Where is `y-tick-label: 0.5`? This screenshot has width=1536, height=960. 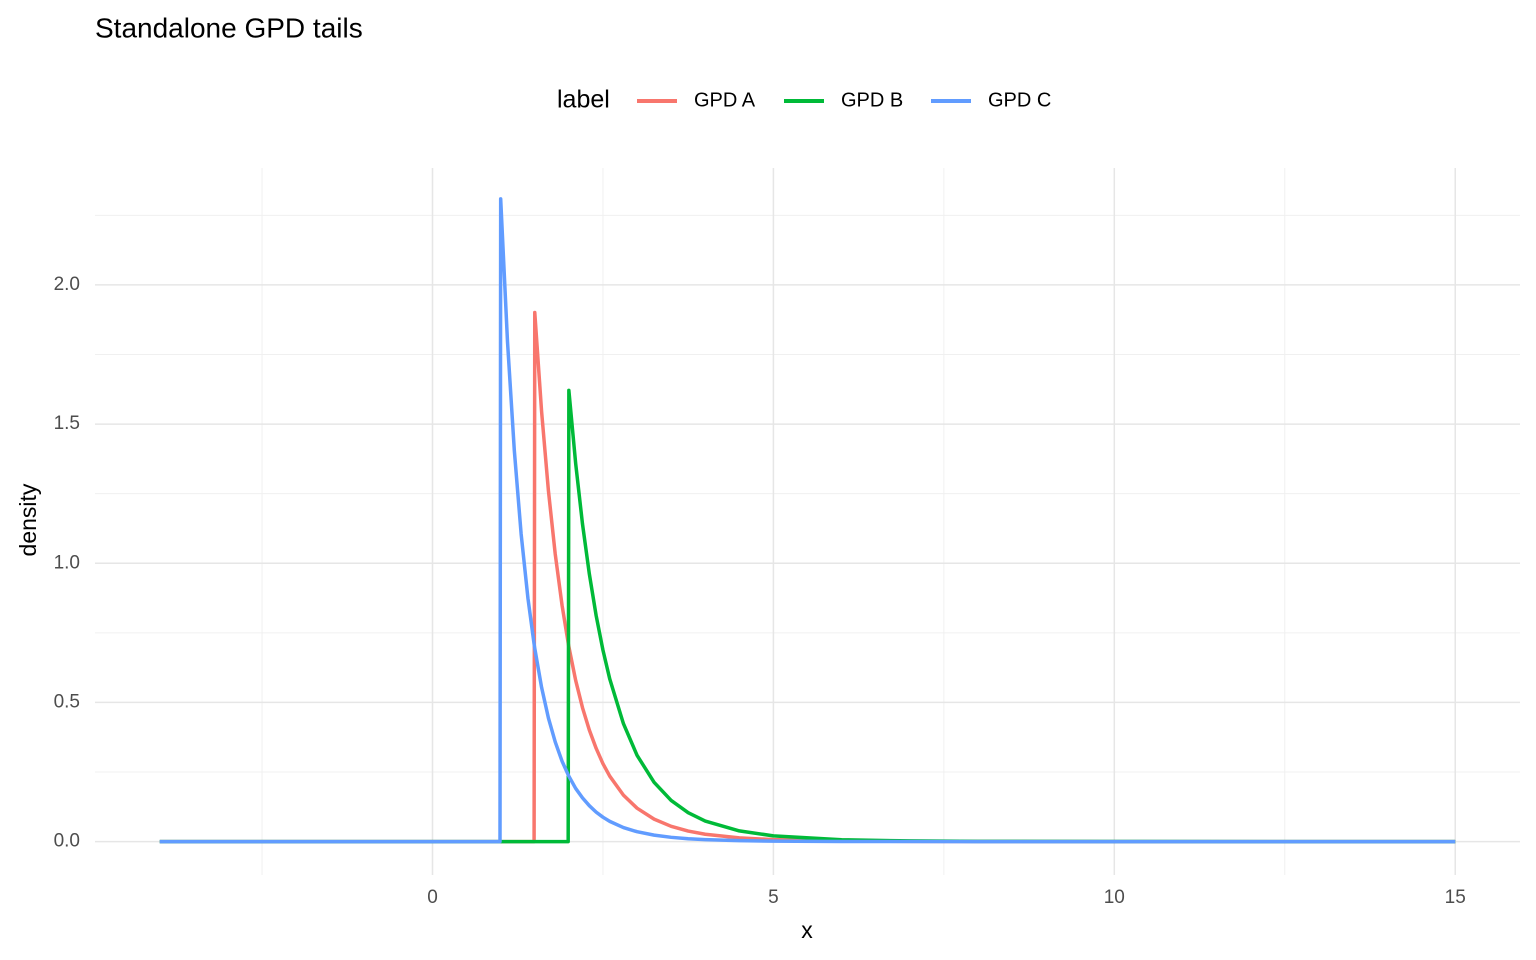
y-tick-label: 0.5 is located at coordinates (67, 701).